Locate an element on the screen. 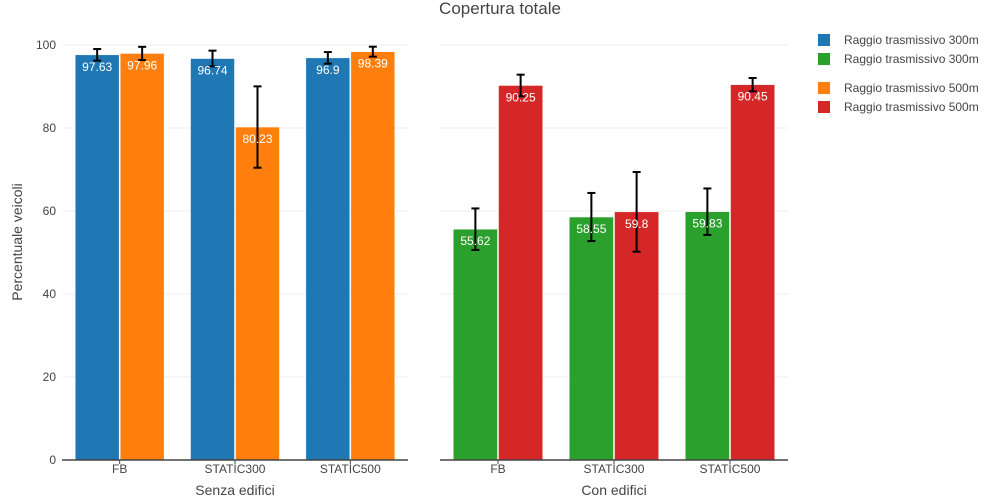  data-label: 55.62 is located at coordinates (475, 241).